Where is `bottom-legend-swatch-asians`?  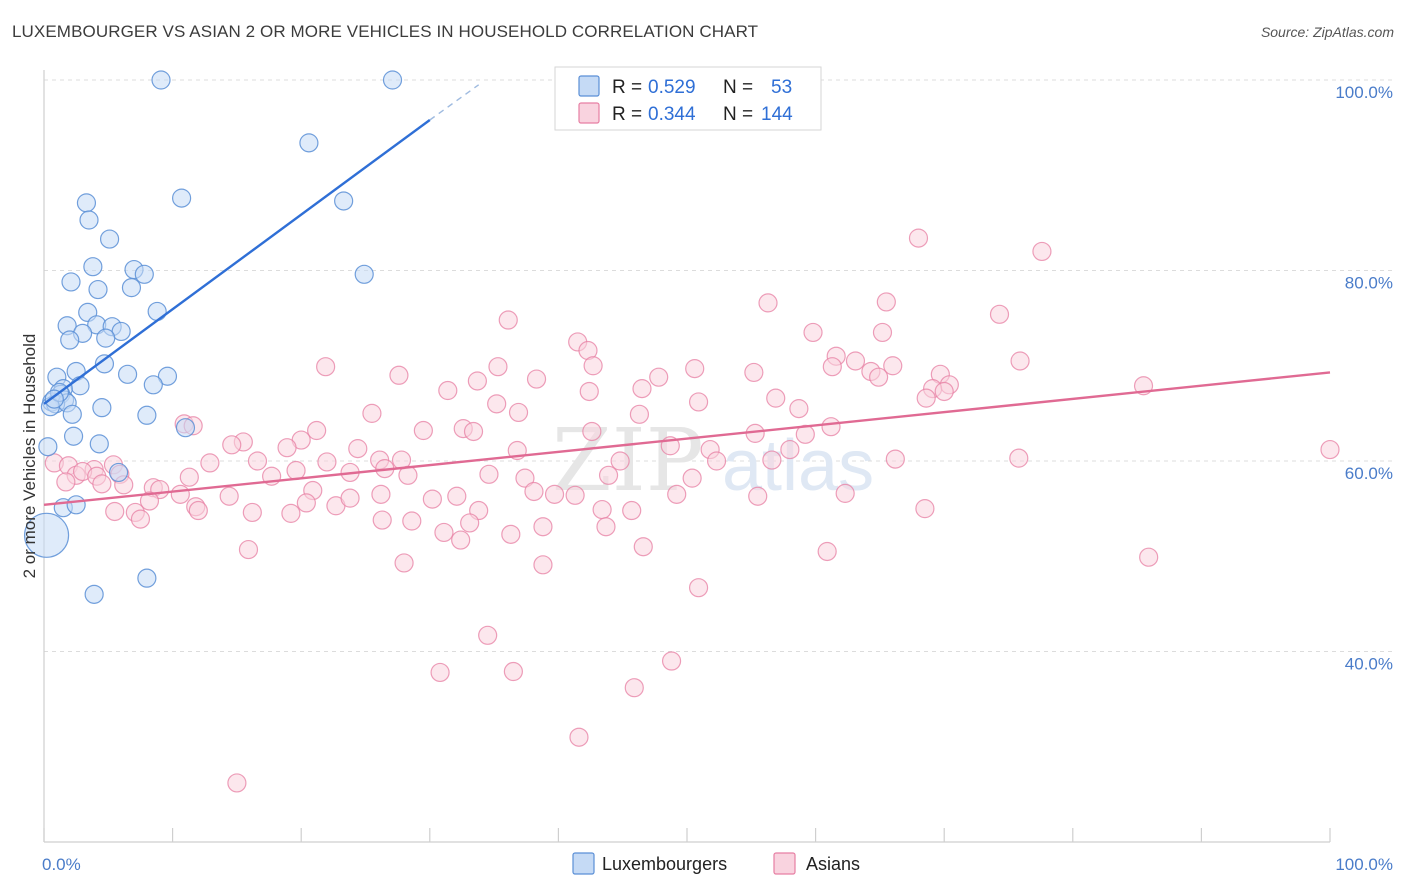 bottom-legend-swatch-asians is located at coordinates (784, 863).